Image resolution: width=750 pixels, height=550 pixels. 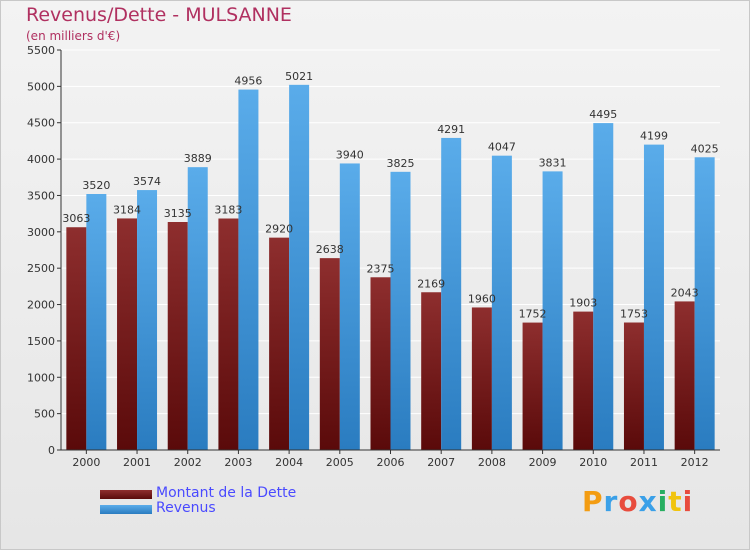 What do you see at coordinates (41, 86) in the screenshot?
I see `y-tick-label: 5000` at bounding box center [41, 86].